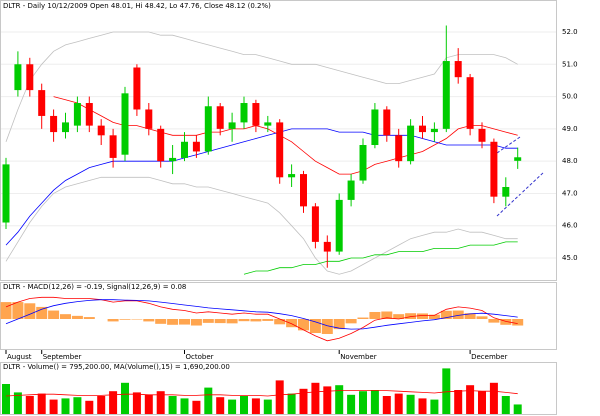 Image resolution: width=600 pixels, height=416 pixels. I want to click on y-tick-label: 45.0, so click(570, 258).